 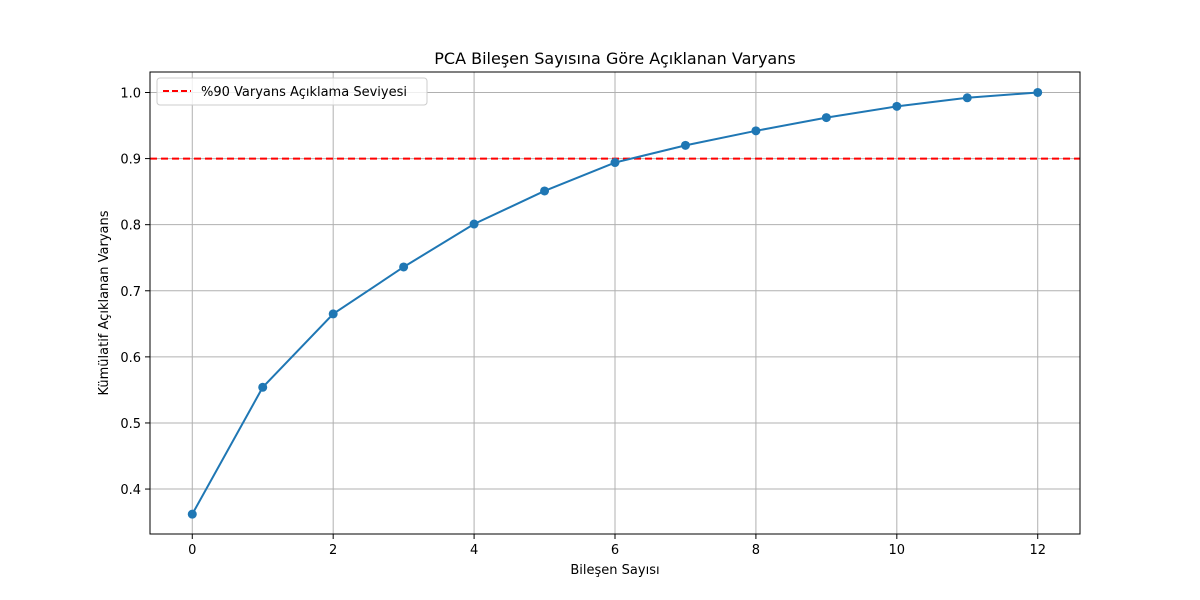 I want to click on legend-box, so click(x=292, y=91).